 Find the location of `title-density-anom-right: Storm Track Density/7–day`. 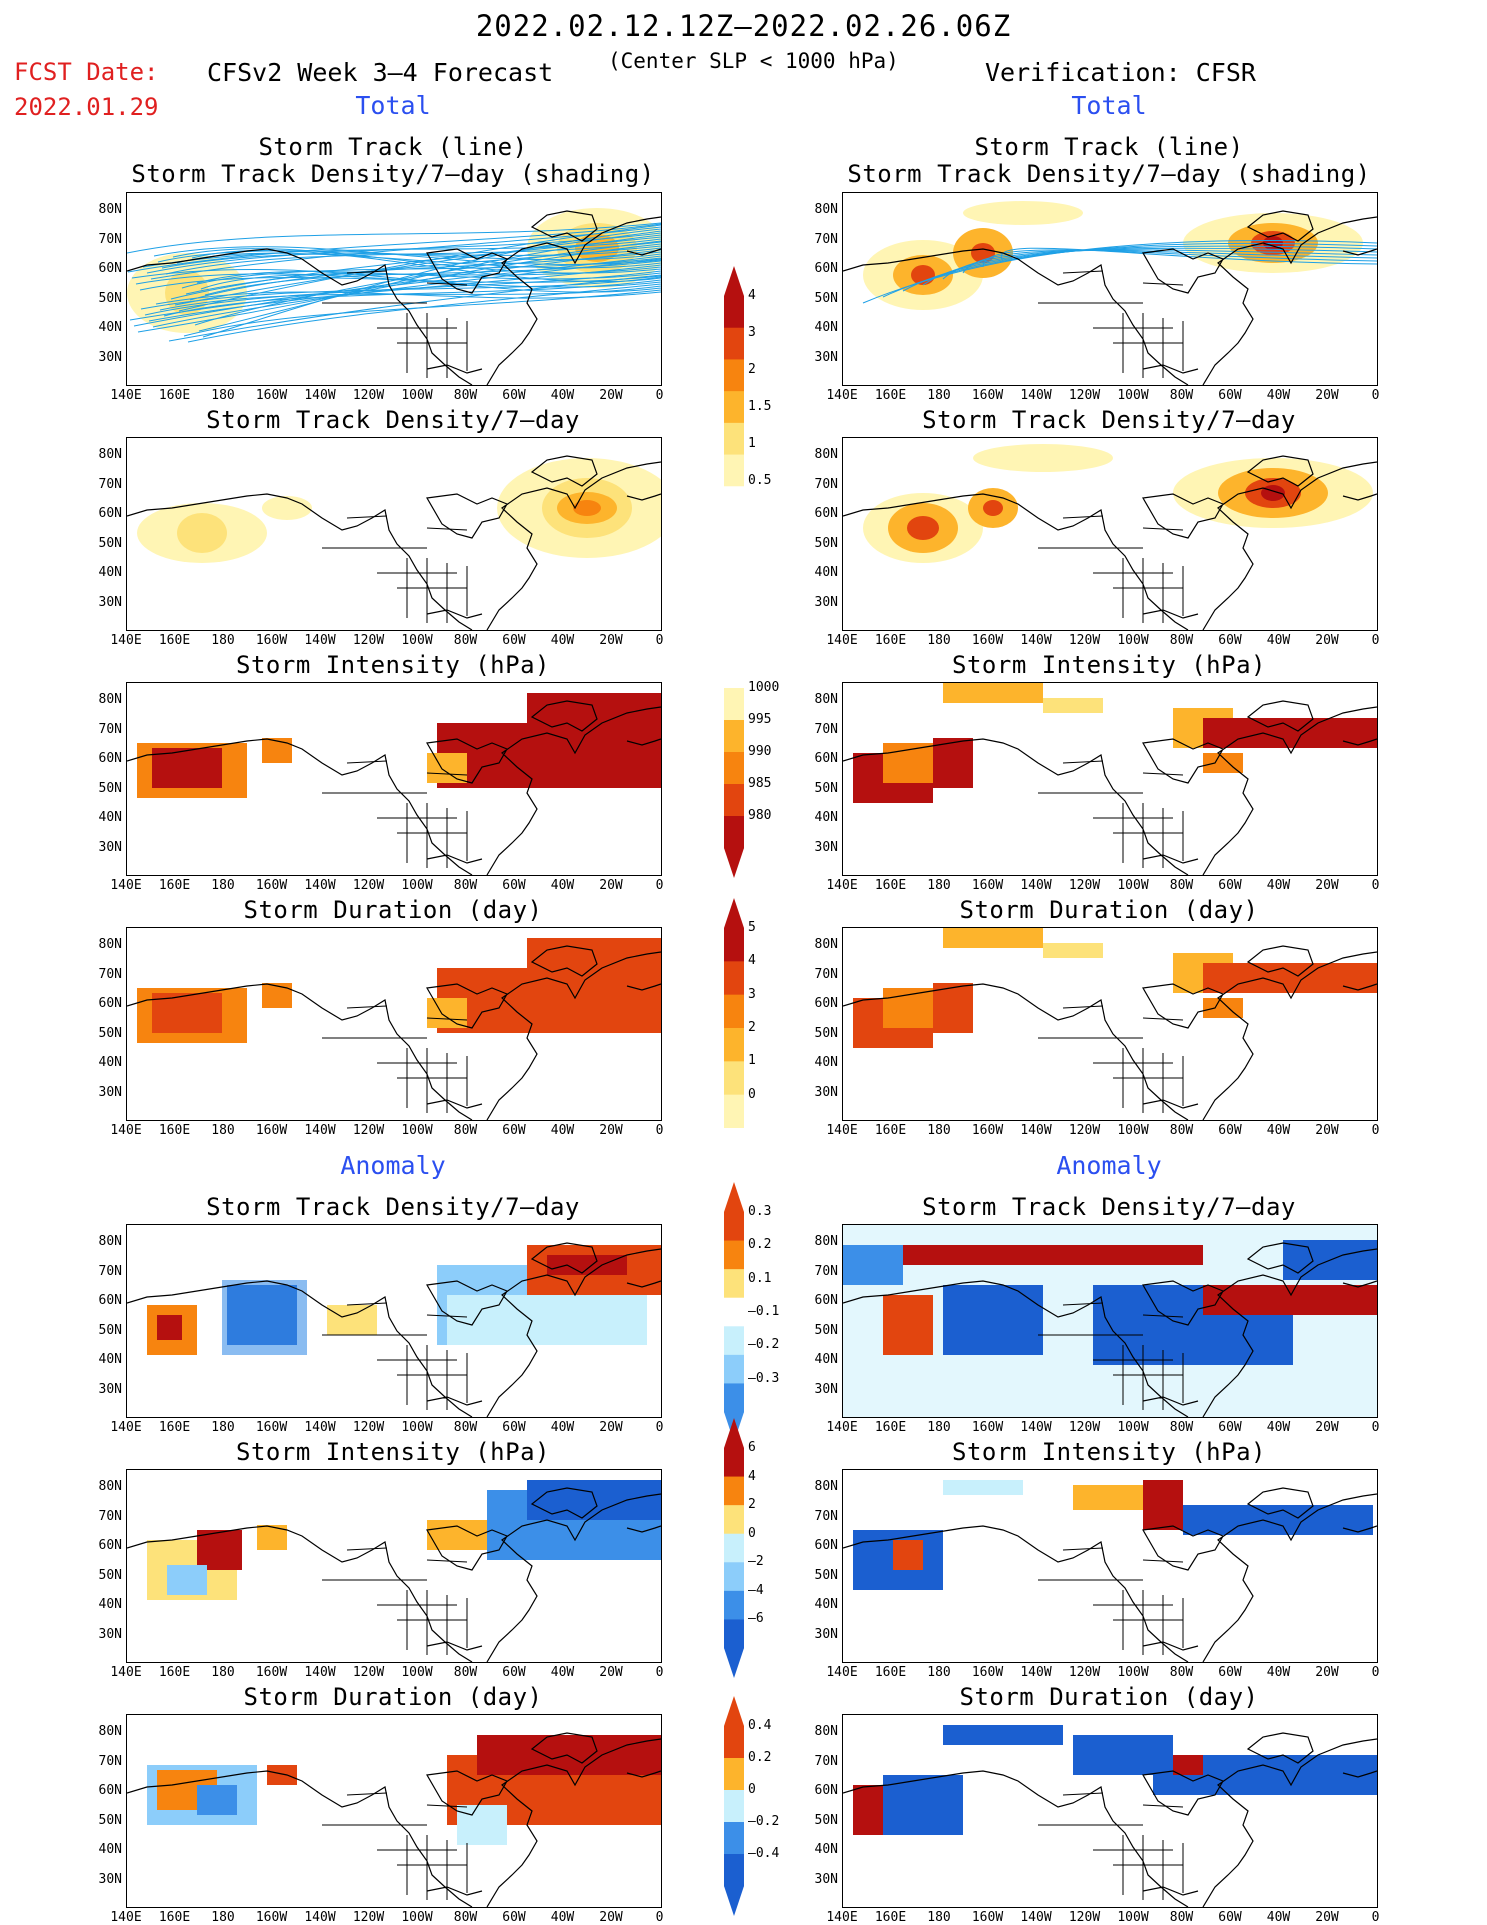

title-density-anom-right: Storm Track Density/7–day is located at coordinates (1109, 1207).